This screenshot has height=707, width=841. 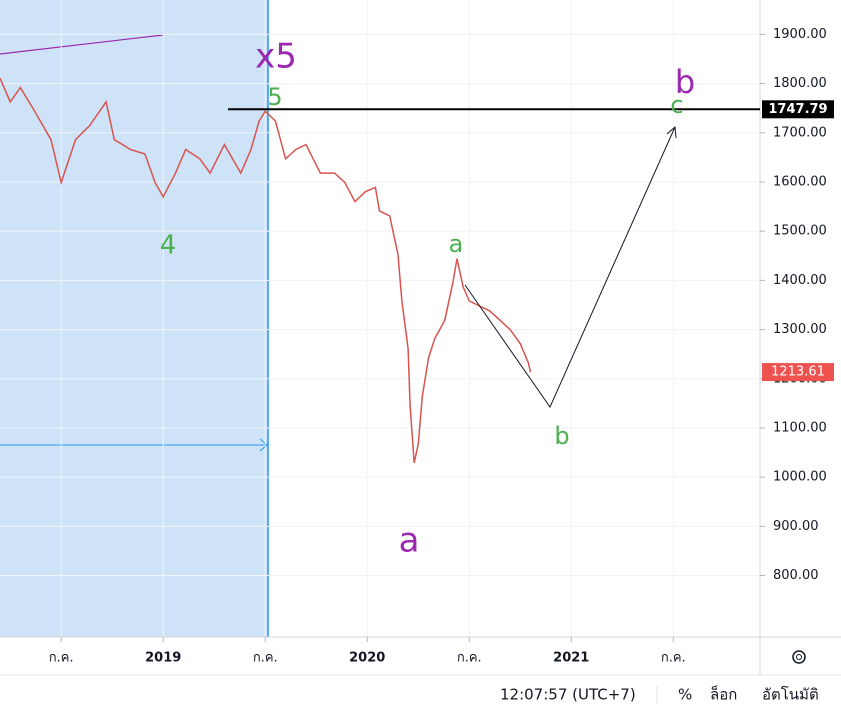 I want to click on x-tick-label: 2019, so click(x=163, y=658).